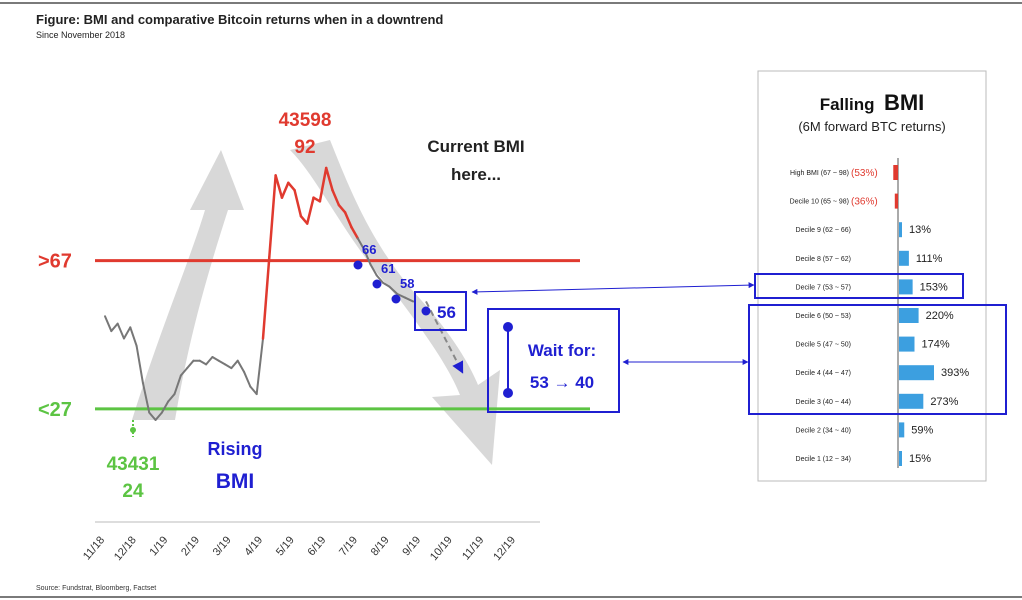 The width and height of the screenshot is (1022, 600). I want to click on threshold-label-low: <27, so click(55, 410).